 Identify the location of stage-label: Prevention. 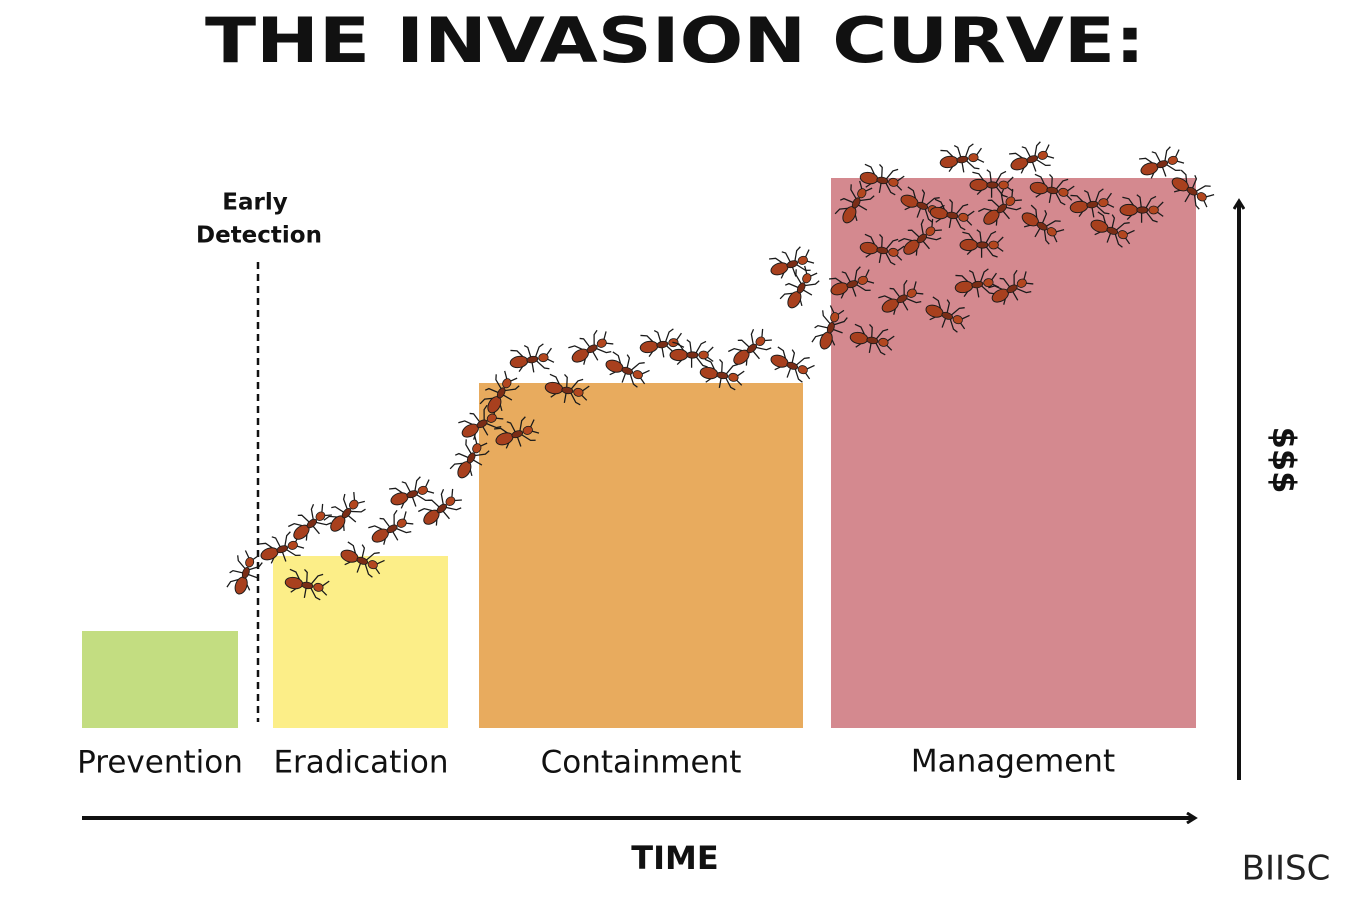
(160, 763).